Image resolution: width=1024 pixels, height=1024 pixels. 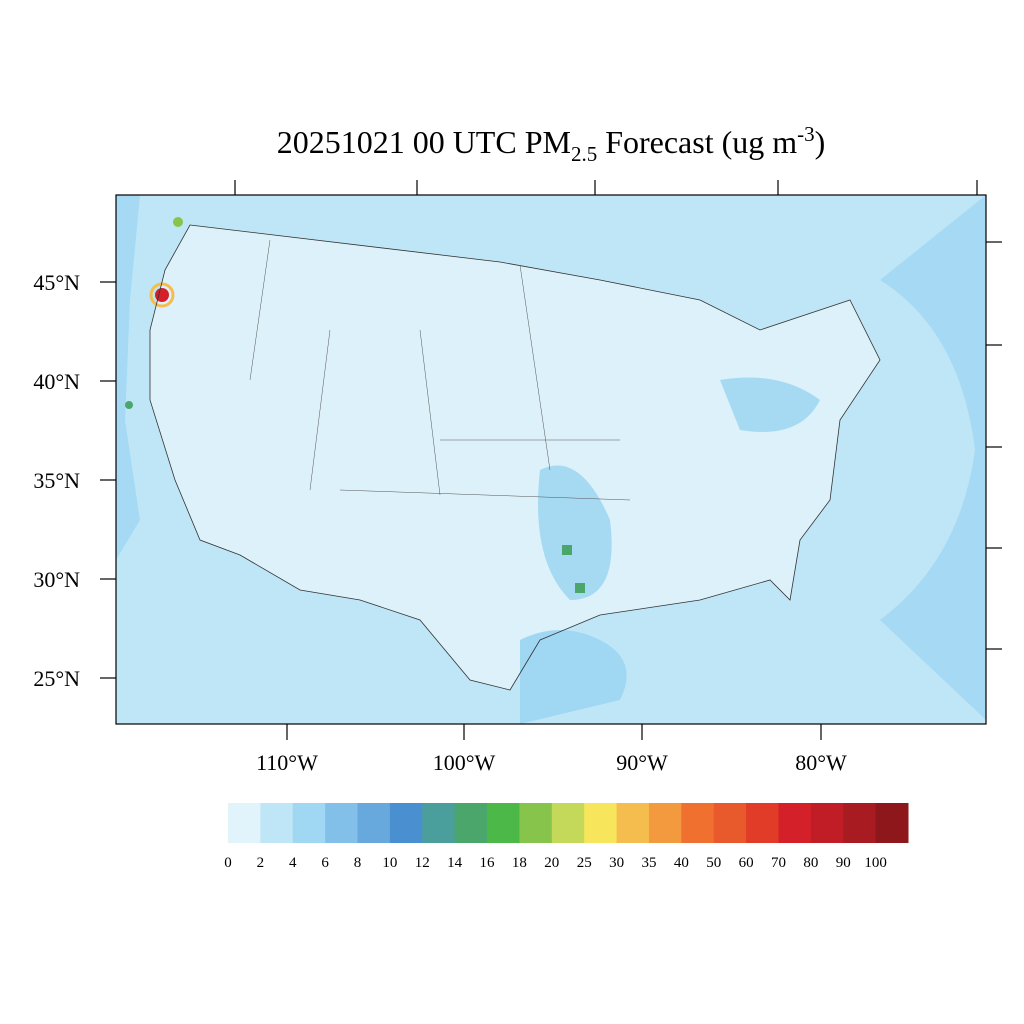 I want to click on colorbar-label: 35, so click(x=648, y=863).